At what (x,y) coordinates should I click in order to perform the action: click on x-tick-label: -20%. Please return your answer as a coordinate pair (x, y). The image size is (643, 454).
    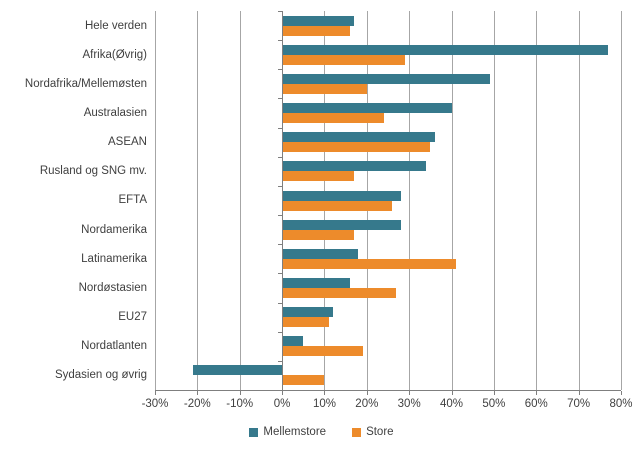
    Looking at the image, I should click on (197, 404).